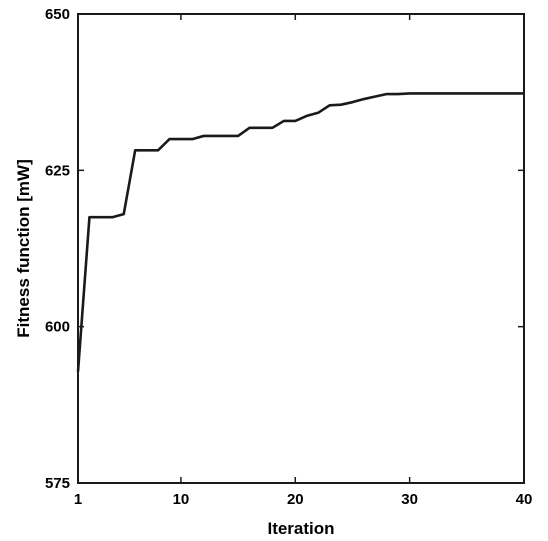  I want to click on y-tick-label-1: 600, so click(57, 327).